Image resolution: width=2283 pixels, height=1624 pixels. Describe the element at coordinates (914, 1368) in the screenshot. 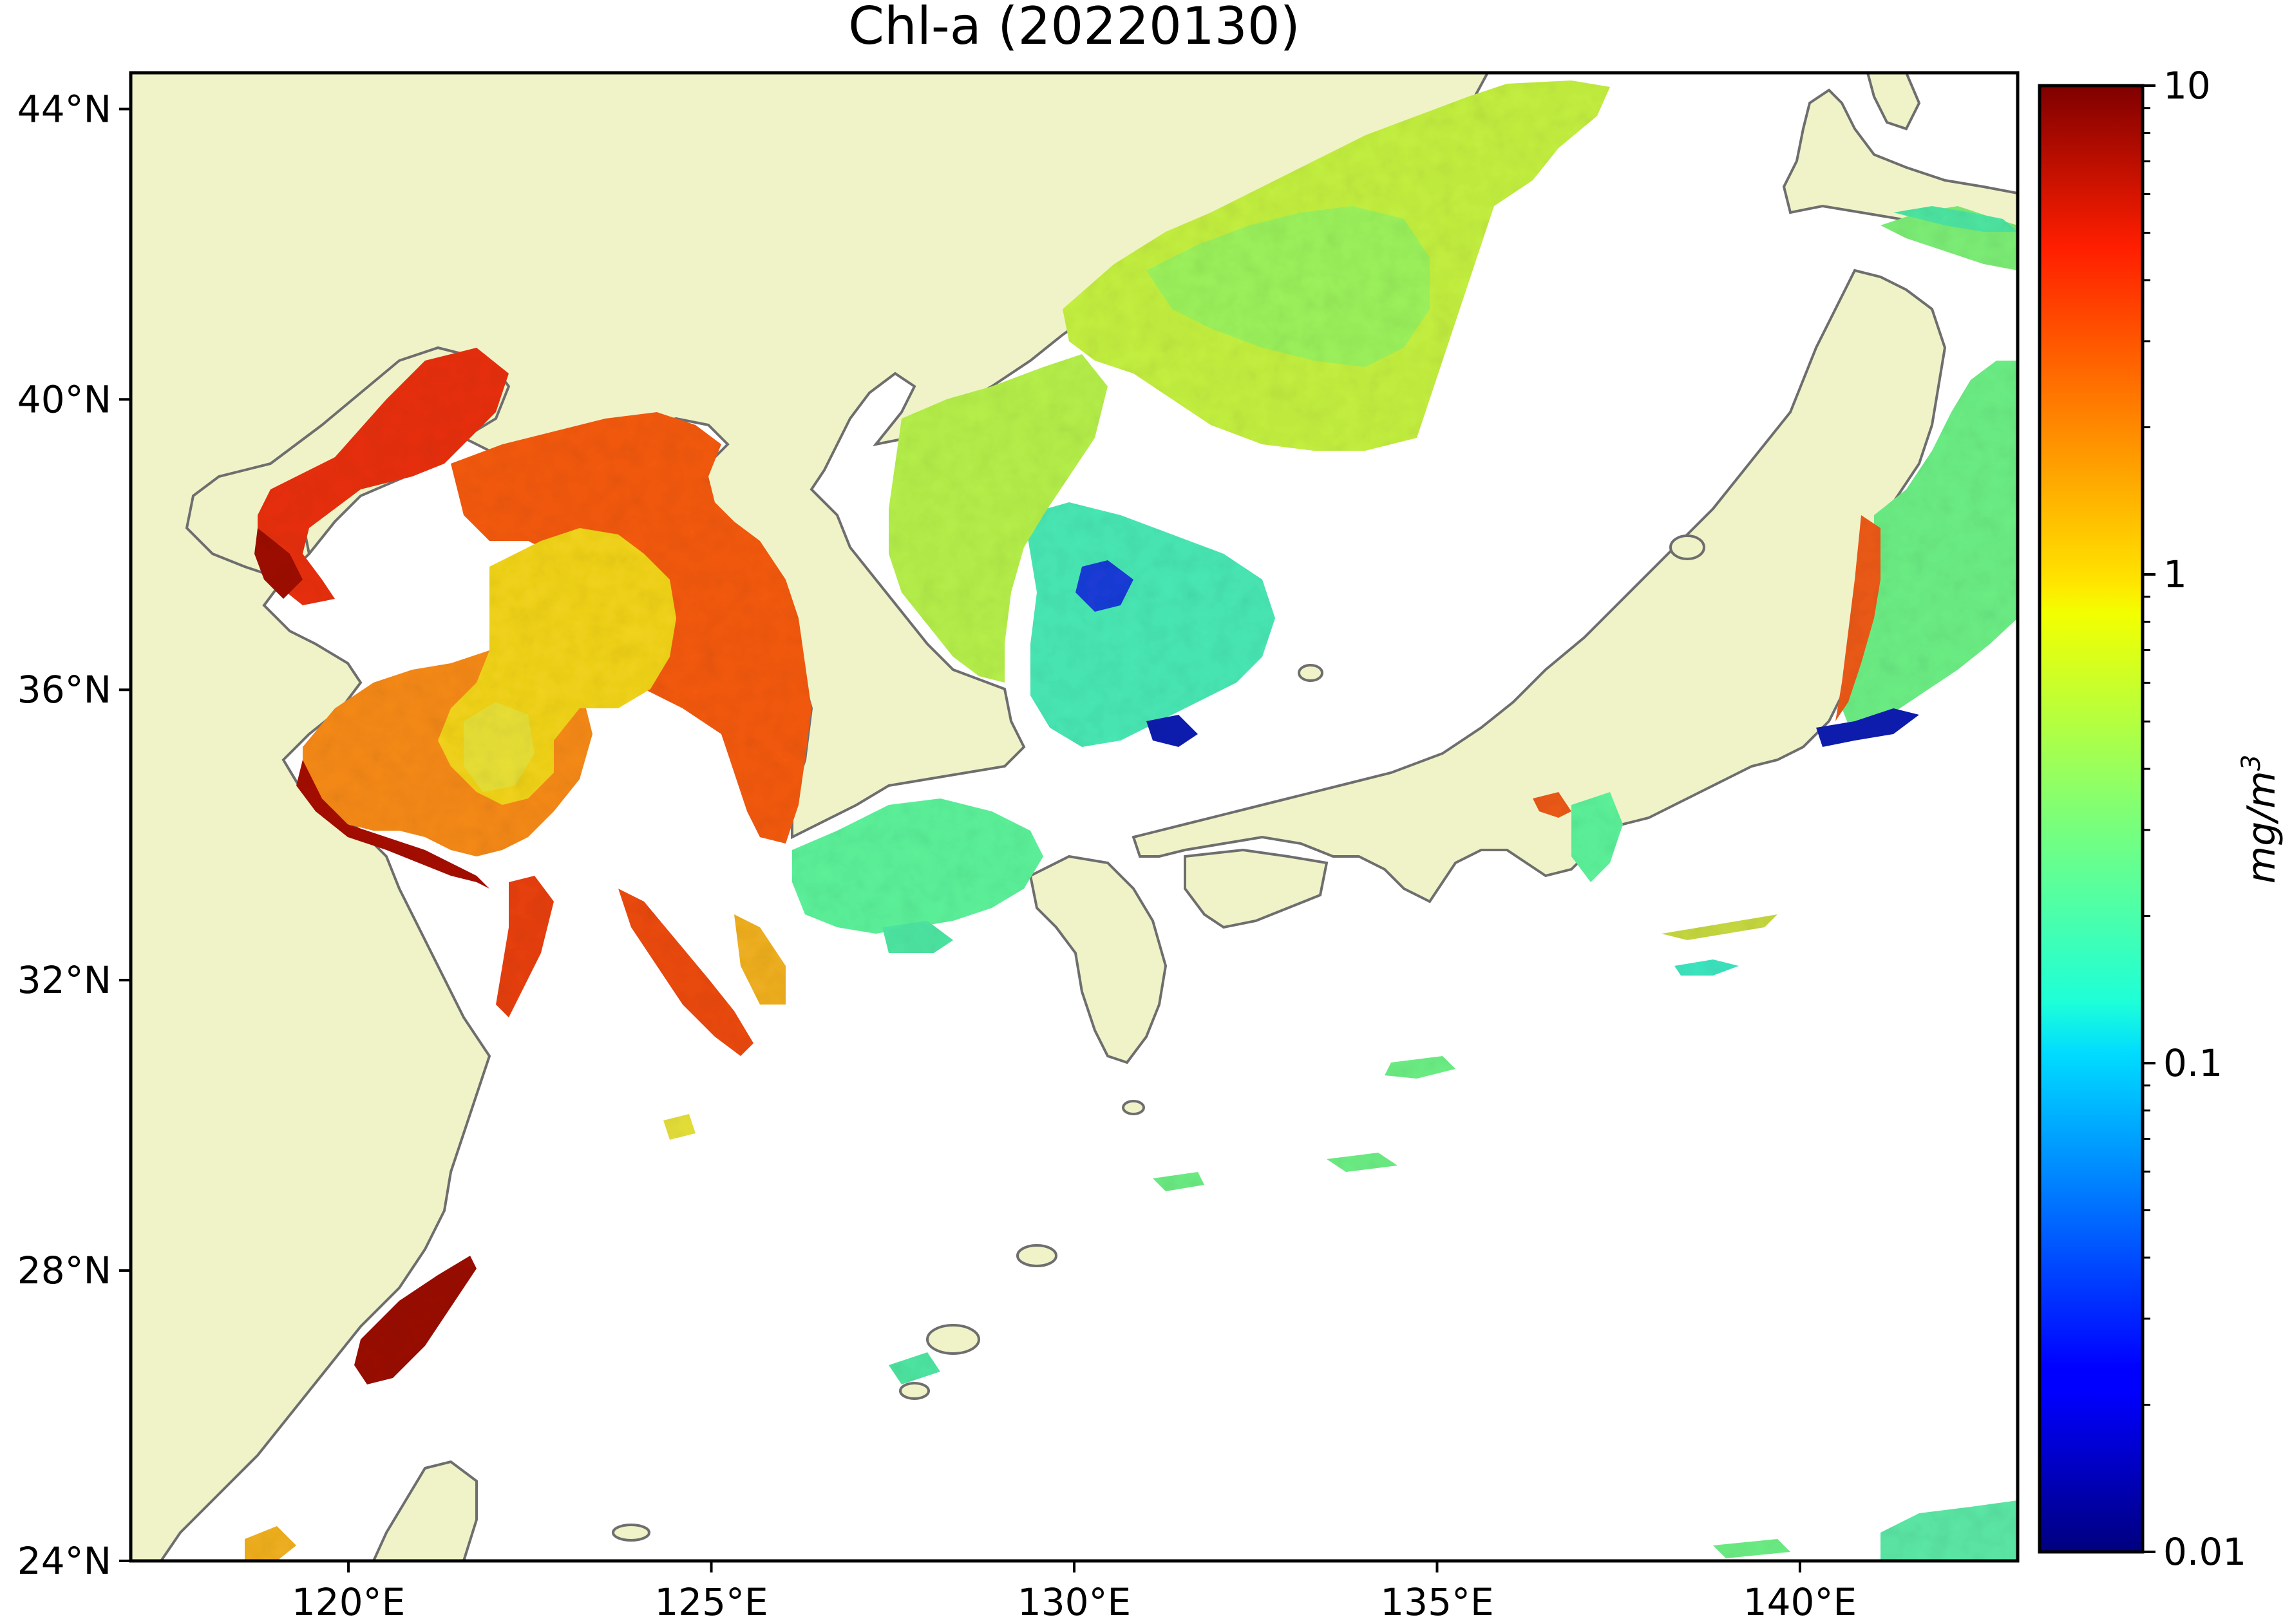

I see `chl-patch-ryukyu` at that location.